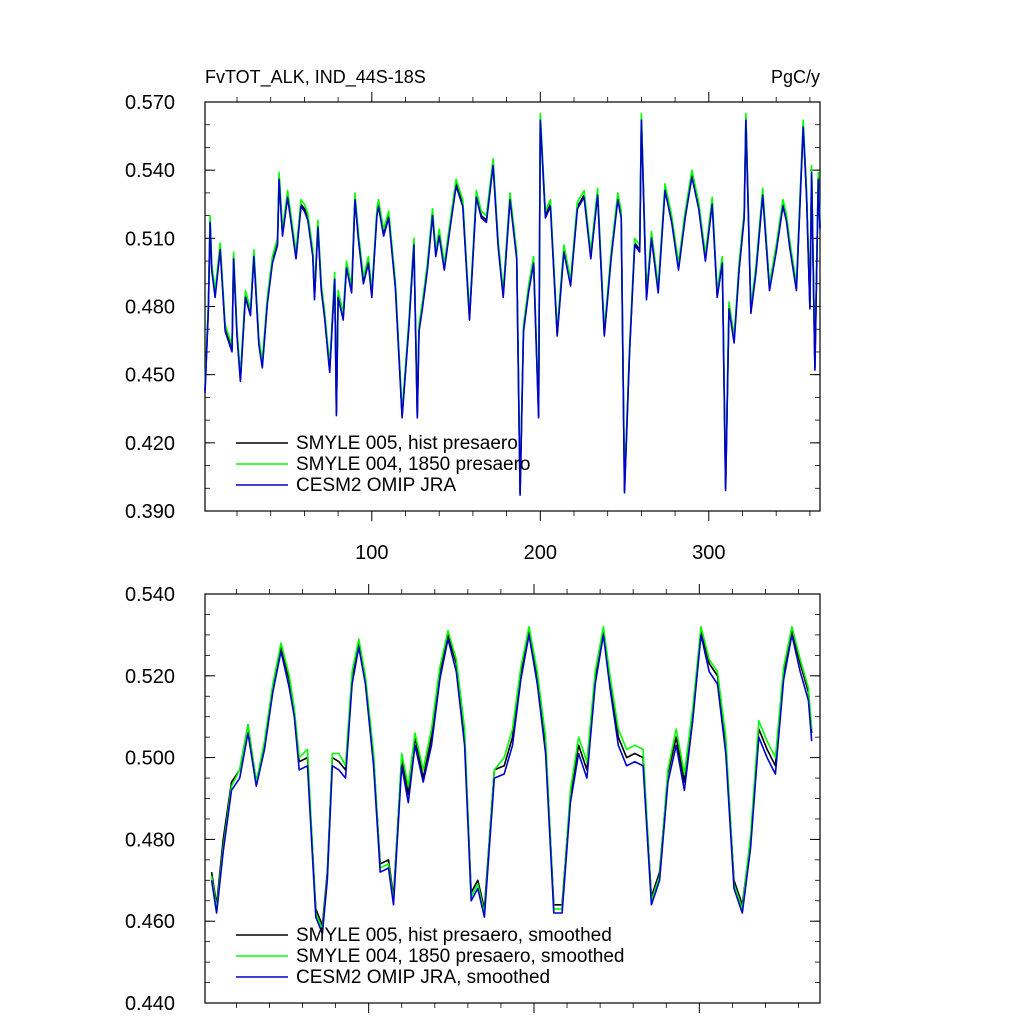 The image size is (1024, 1024). Describe the element at coordinates (150, 922) in the screenshot. I see `bottom-ytick-label: 0.460` at that location.